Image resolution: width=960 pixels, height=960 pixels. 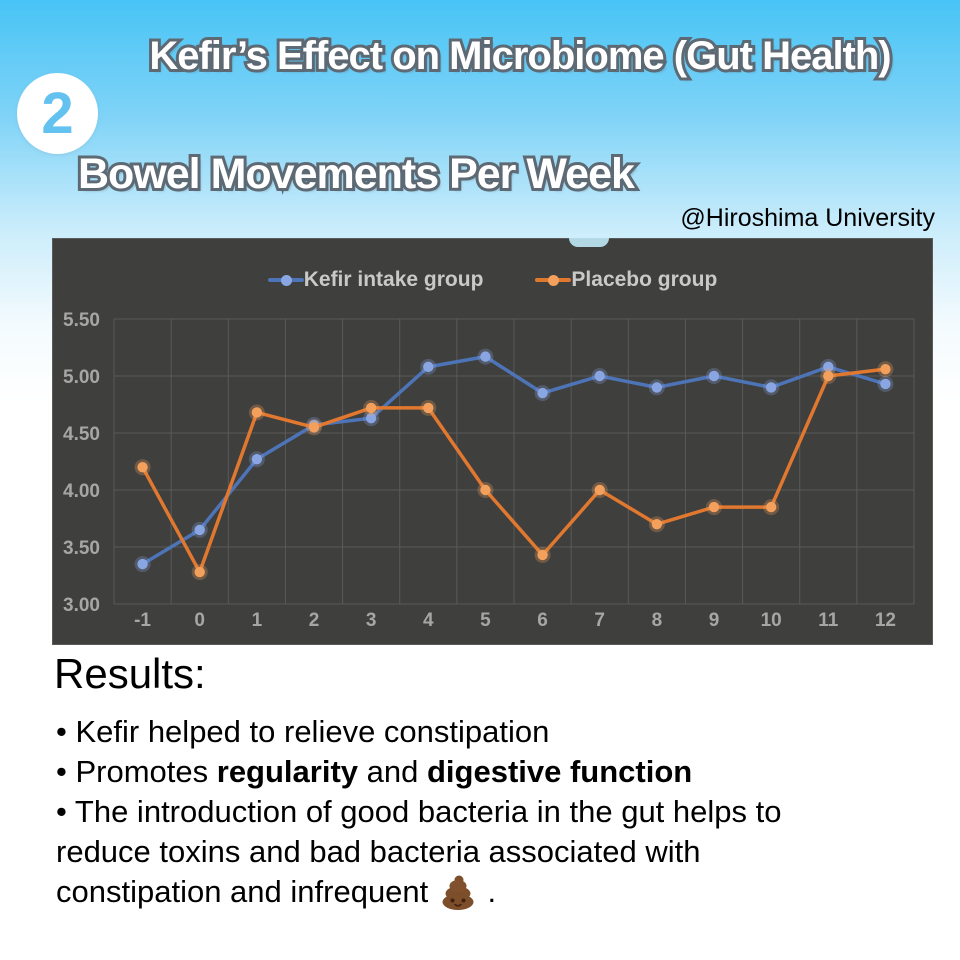 What do you see at coordinates (458, 892) in the screenshot?
I see `poop-icon` at bounding box center [458, 892].